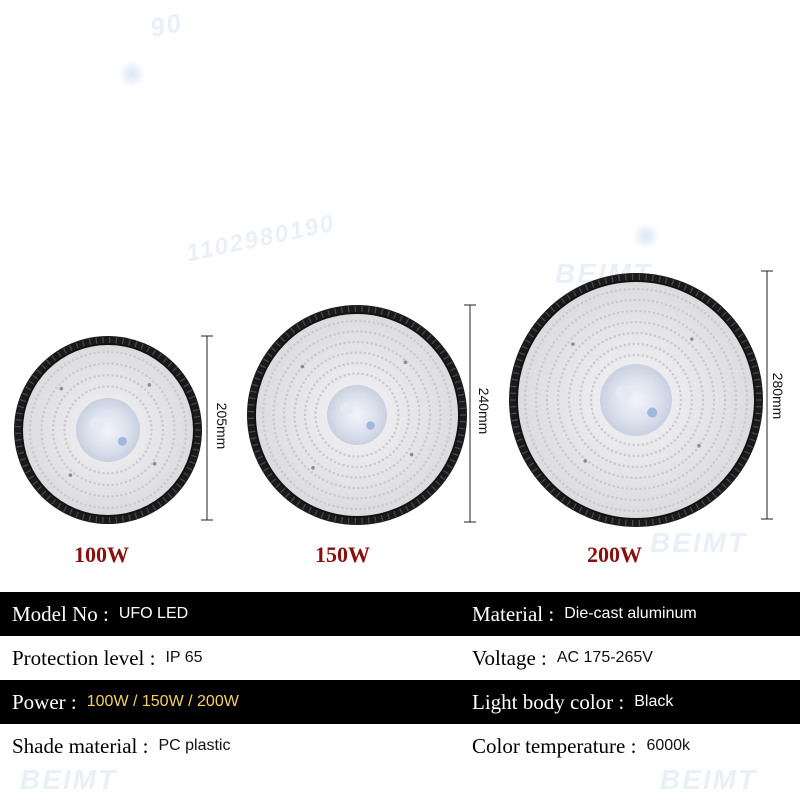 The width and height of the screenshot is (800, 800). Describe the element at coordinates (162, 701) in the screenshot. I see `spec-value-power: 100W / 150W / 200W` at that location.